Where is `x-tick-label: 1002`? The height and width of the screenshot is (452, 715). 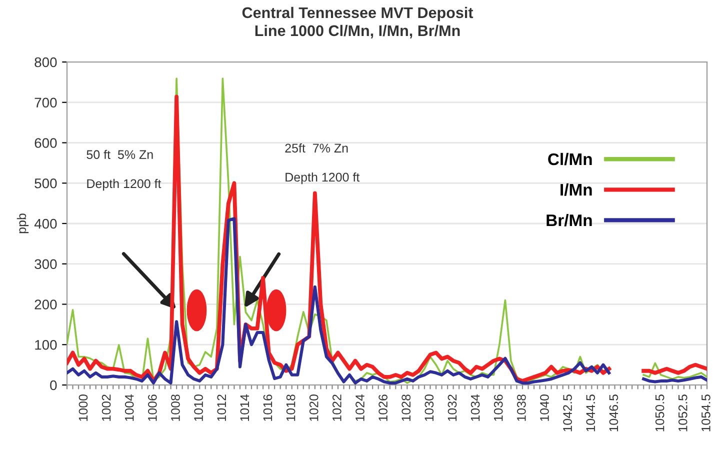
x-tick-label: 1002 is located at coordinates (106, 407).